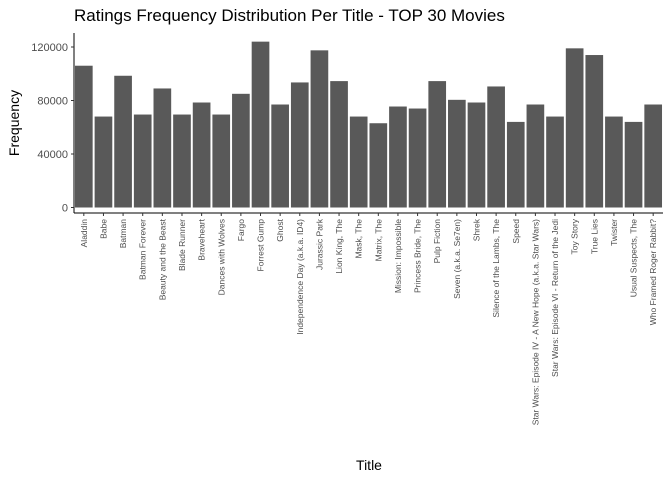  Describe the element at coordinates (359, 239) in the screenshot. I see `x-tick-label-14: Mask, The` at that location.